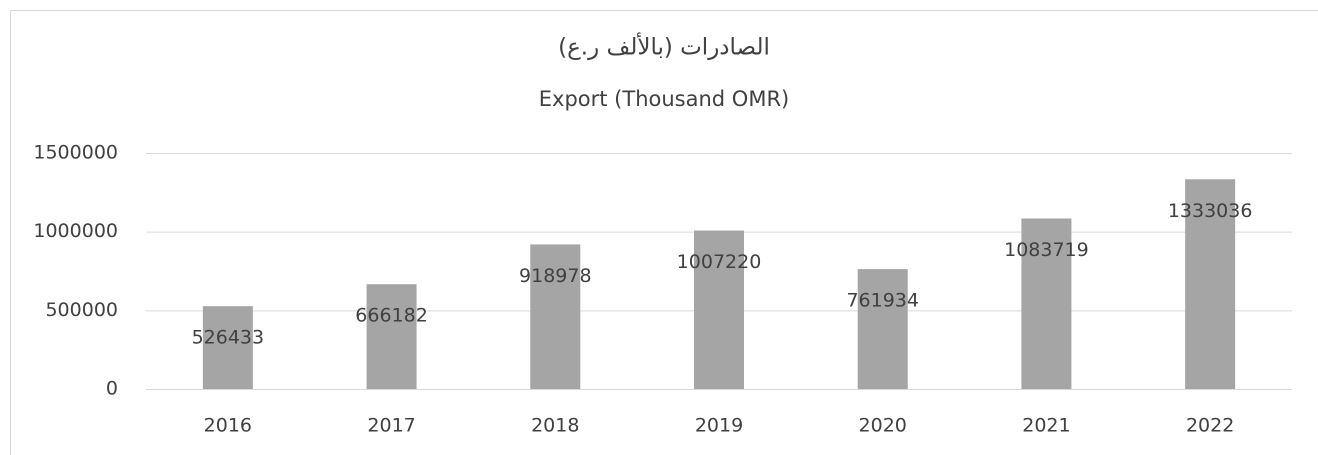 This screenshot has width=1318, height=455. Describe the element at coordinates (664, 47) in the screenshot. I see `chart-title: الصادرات (بالألف ر.ع)` at that location.